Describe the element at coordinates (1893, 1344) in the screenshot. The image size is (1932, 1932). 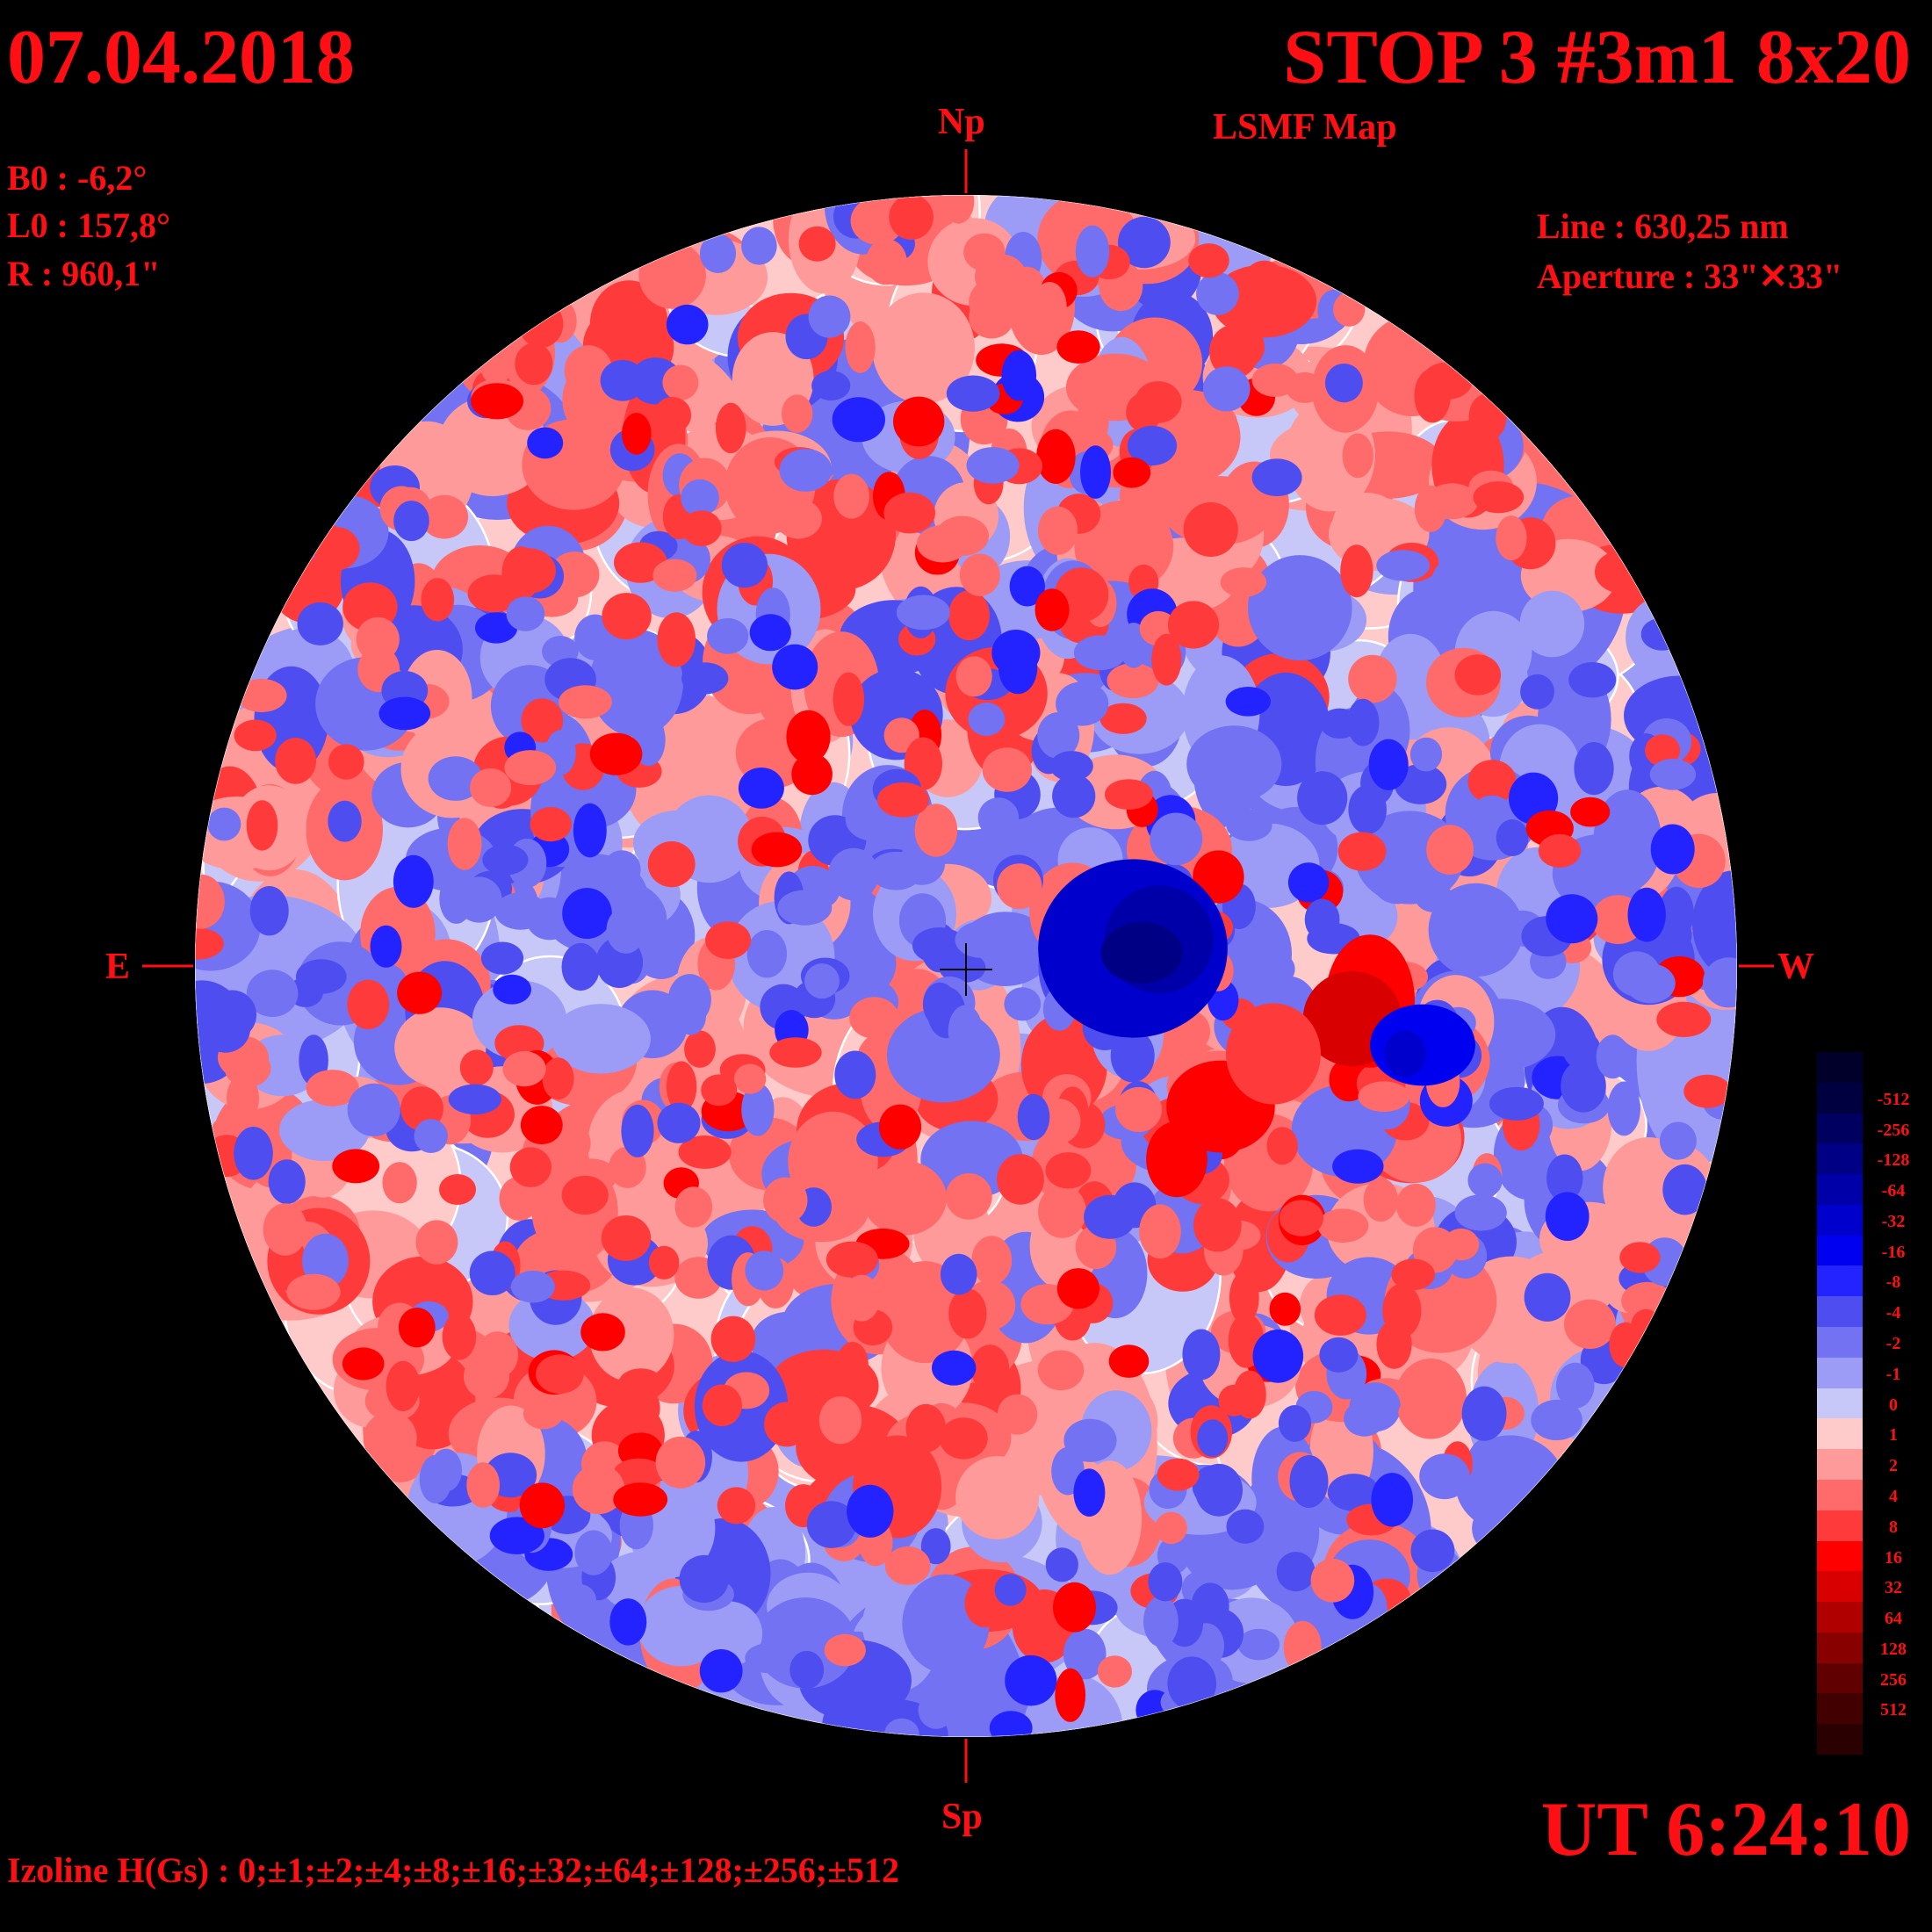
I see `scale-label: -2` at that location.